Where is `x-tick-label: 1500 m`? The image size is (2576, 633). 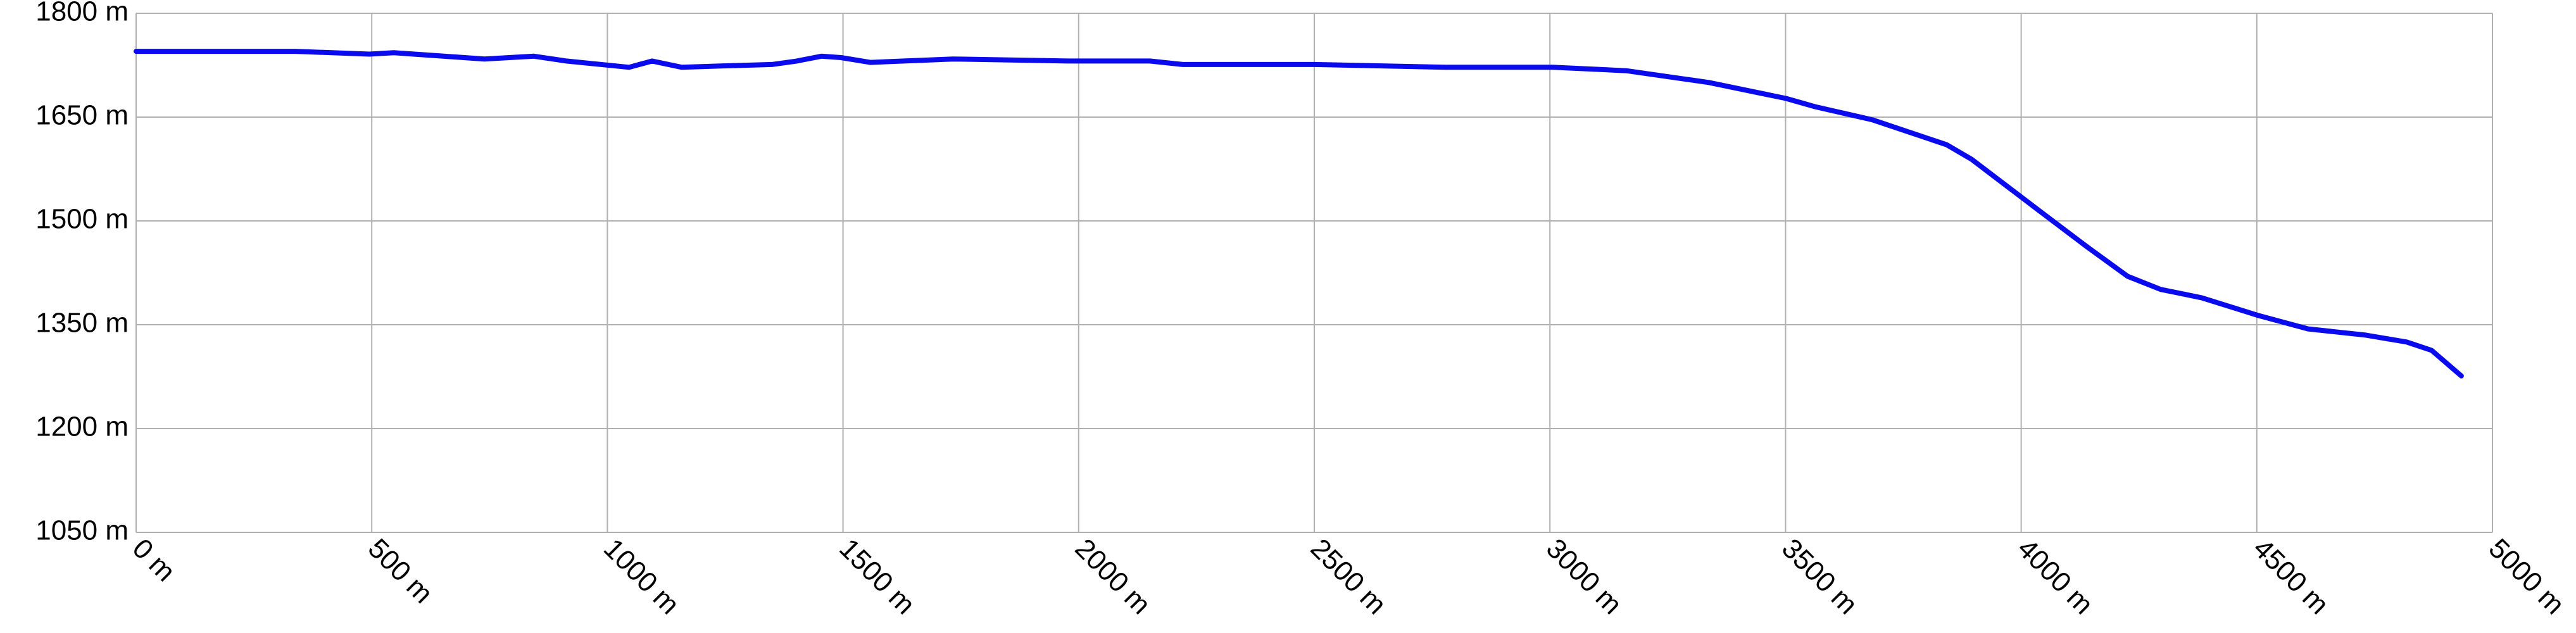 x-tick-label: 1500 m is located at coordinates (876, 576).